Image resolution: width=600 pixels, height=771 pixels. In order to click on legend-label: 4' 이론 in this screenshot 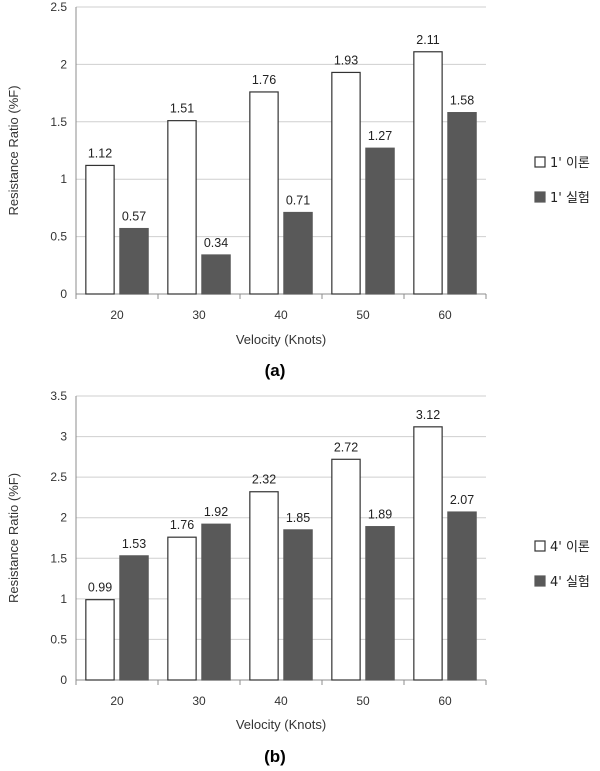, I will do `click(570, 547)`.